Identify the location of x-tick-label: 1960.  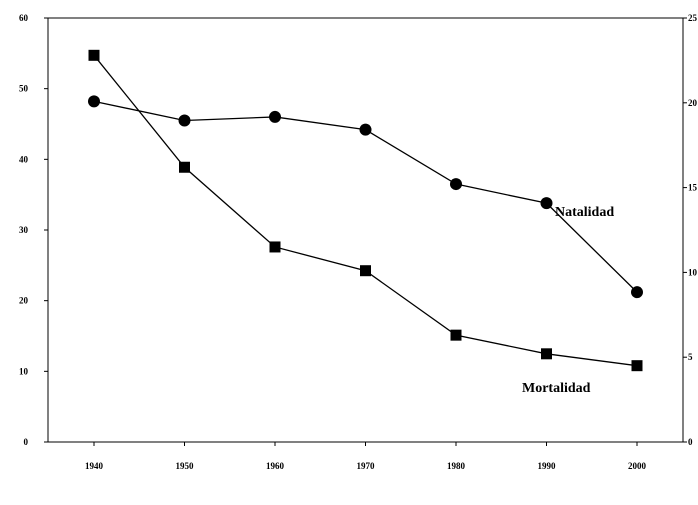
(275, 466).